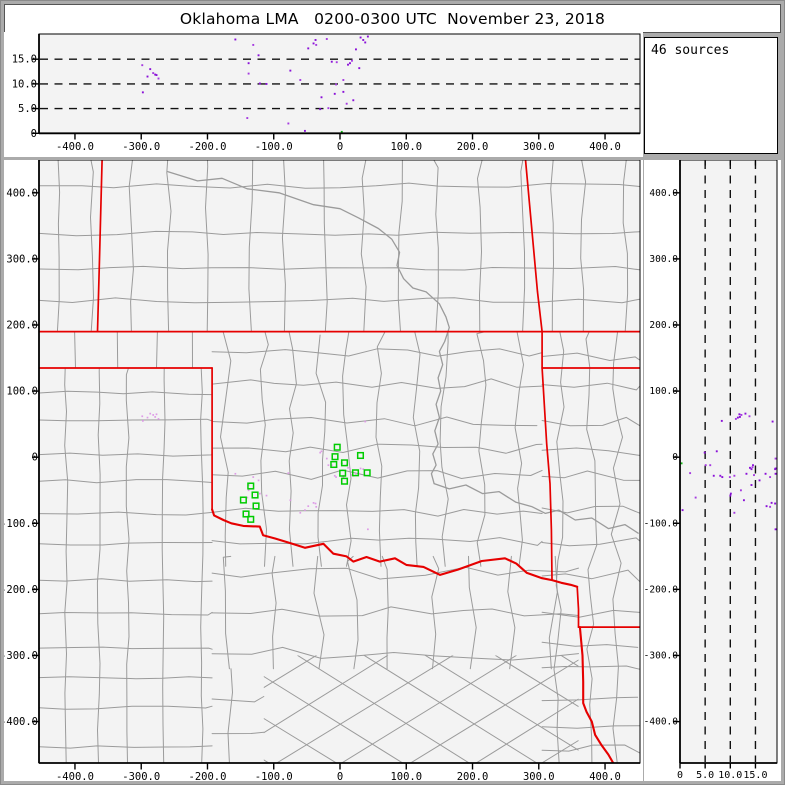 The width and height of the screenshot is (785, 785). Describe the element at coordinates (711, 95) in the screenshot. I see `source-count-box: 46 sources` at that location.